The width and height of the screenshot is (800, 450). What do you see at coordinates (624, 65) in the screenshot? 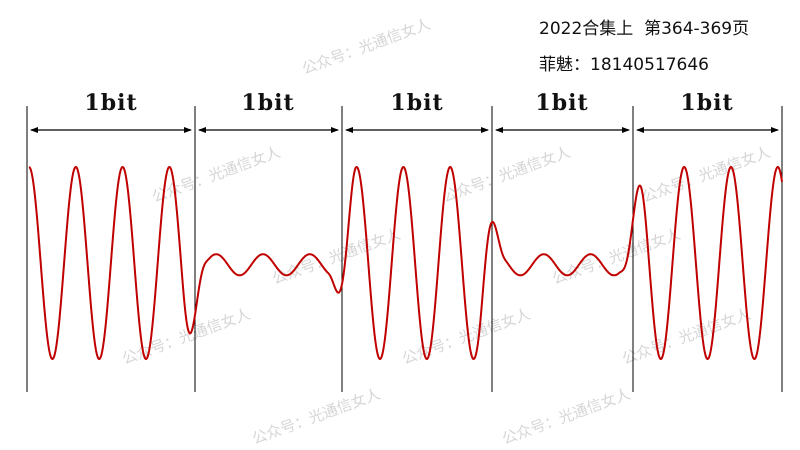
I see `header-contact: 菲魅：18140517646` at bounding box center [624, 65].